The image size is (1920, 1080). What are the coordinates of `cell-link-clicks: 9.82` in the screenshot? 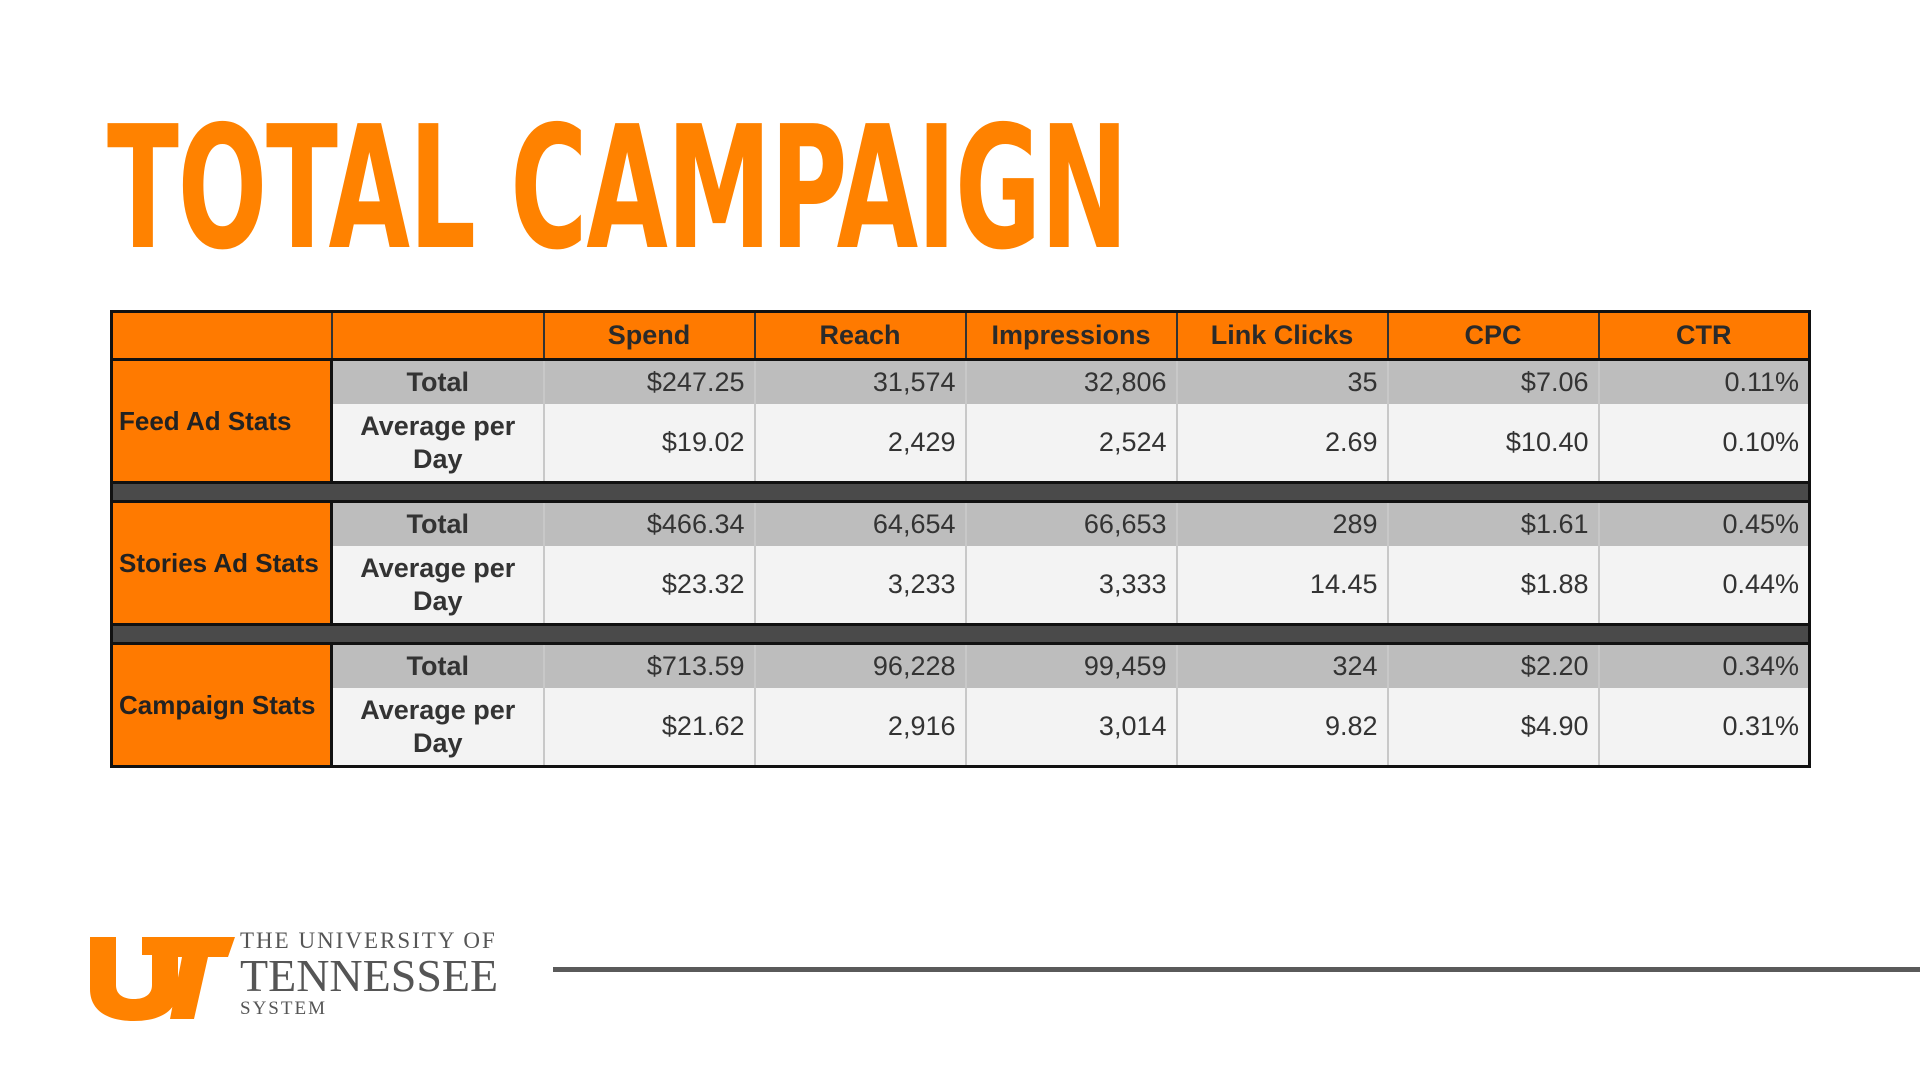 It's located at (1281, 727).